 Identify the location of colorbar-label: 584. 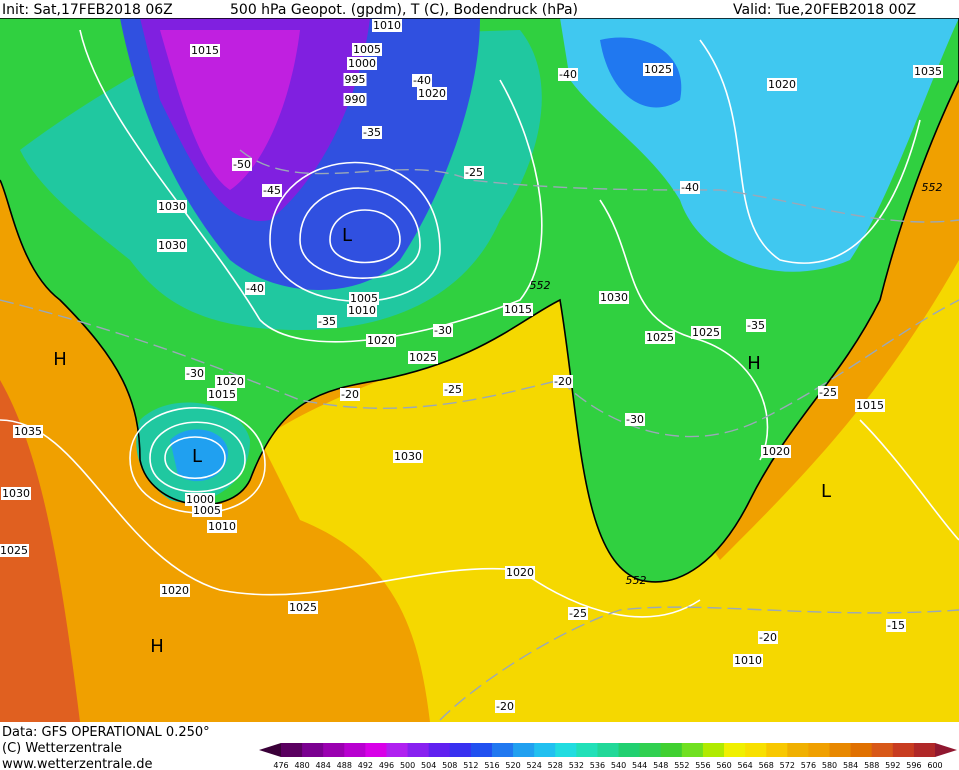
(850, 765).